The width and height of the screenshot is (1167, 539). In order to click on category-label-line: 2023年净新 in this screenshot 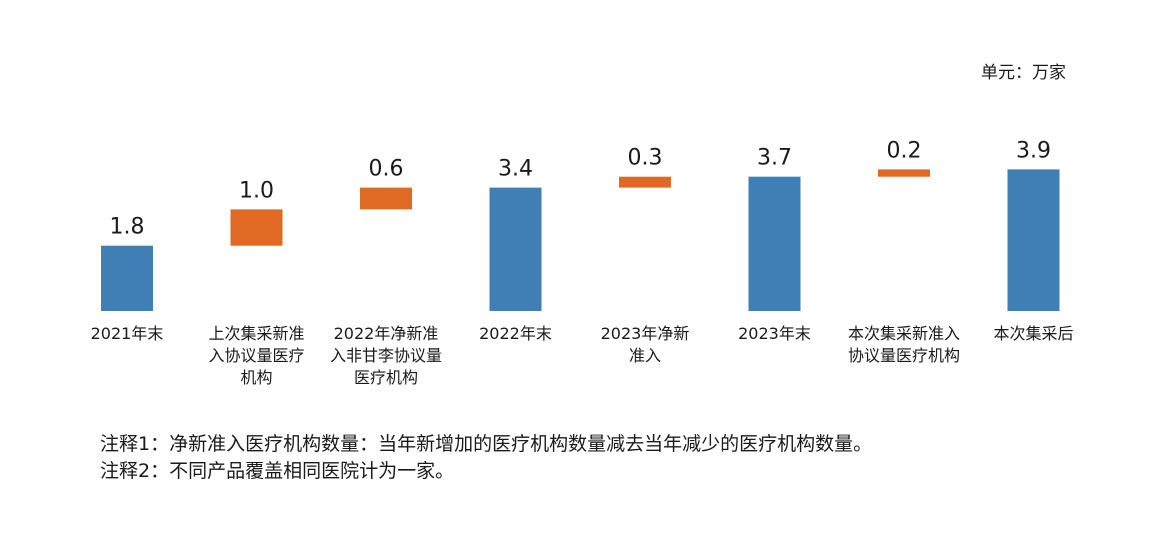, I will do `click(645, 333)`.